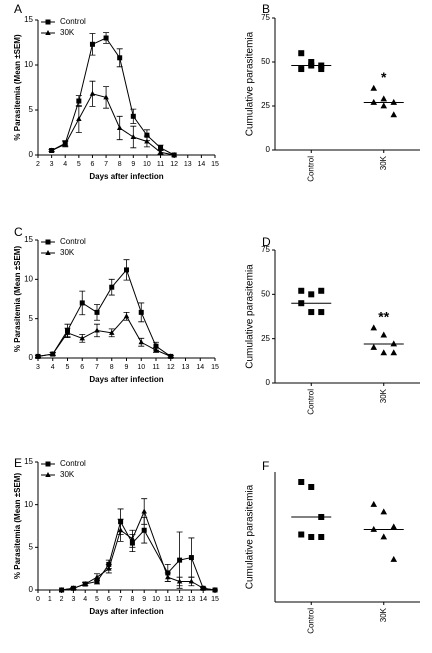 The width and height of the screenshot is (432, 653). I want to click on x-axis-label: Days after infection, so click(126, 379).